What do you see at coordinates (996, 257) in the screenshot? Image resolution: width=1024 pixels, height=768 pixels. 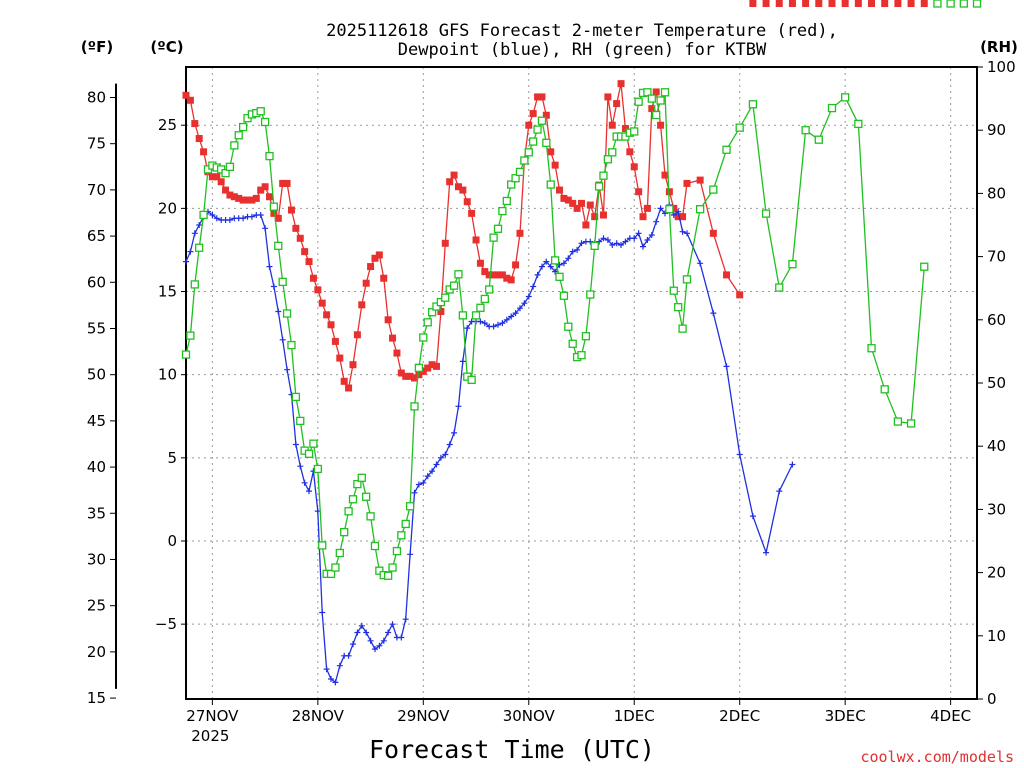 I see `rh-tick-label: 70` at bounding box center [996, 257].